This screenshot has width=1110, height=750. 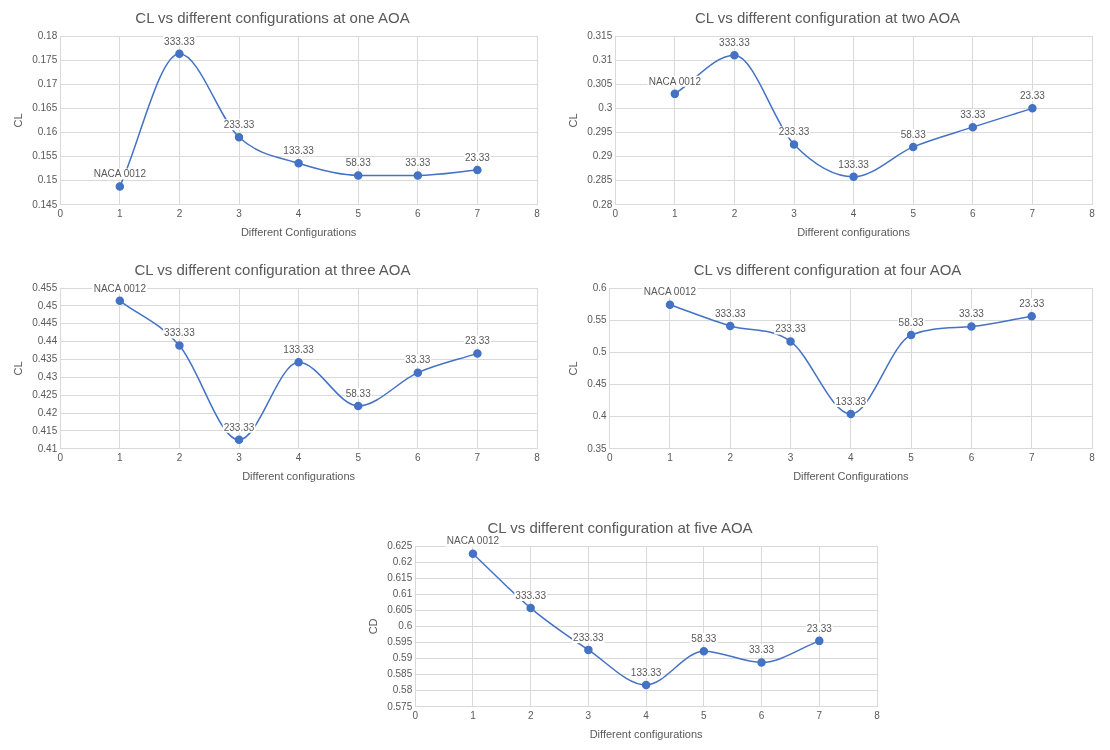 I want to click on y-tick-label: 0.15, so click(x=47, y=180).